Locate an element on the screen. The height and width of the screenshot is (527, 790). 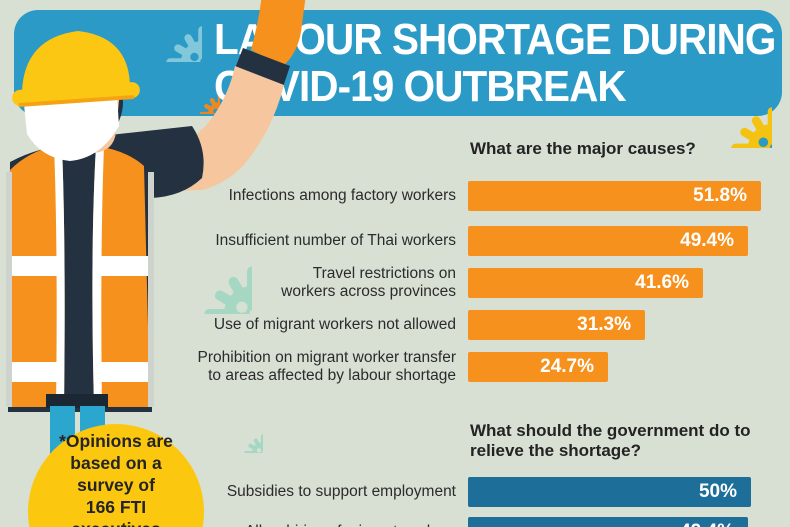
vest-left is located at coordinates (36, 276).